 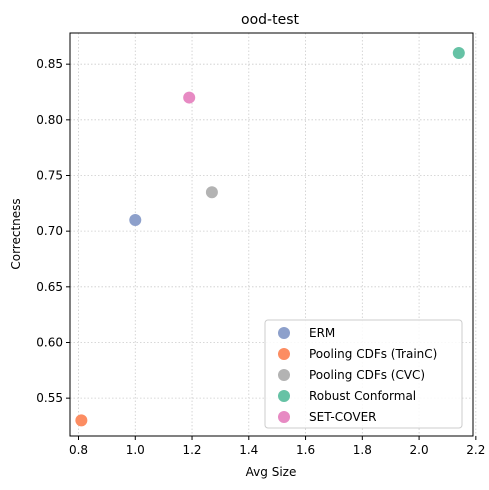 What do you see at coordinates (135, 450) in the screenshot?
I see `x-tick-label: 1.0` at bounding box center [135, 450].